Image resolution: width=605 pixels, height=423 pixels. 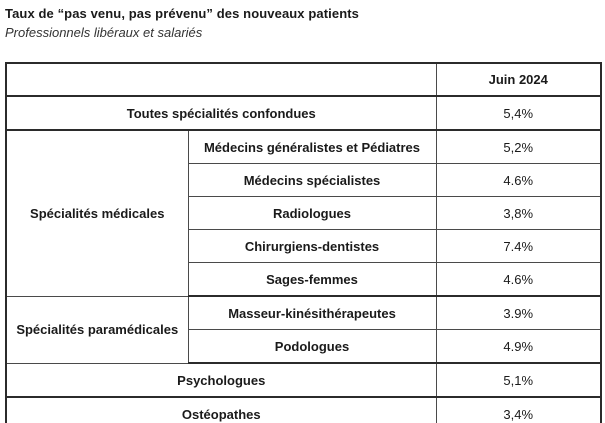 I want to click on table-row-dentists: Chirurgiens-dentistes 7.4%, so click(x=304, y=246).